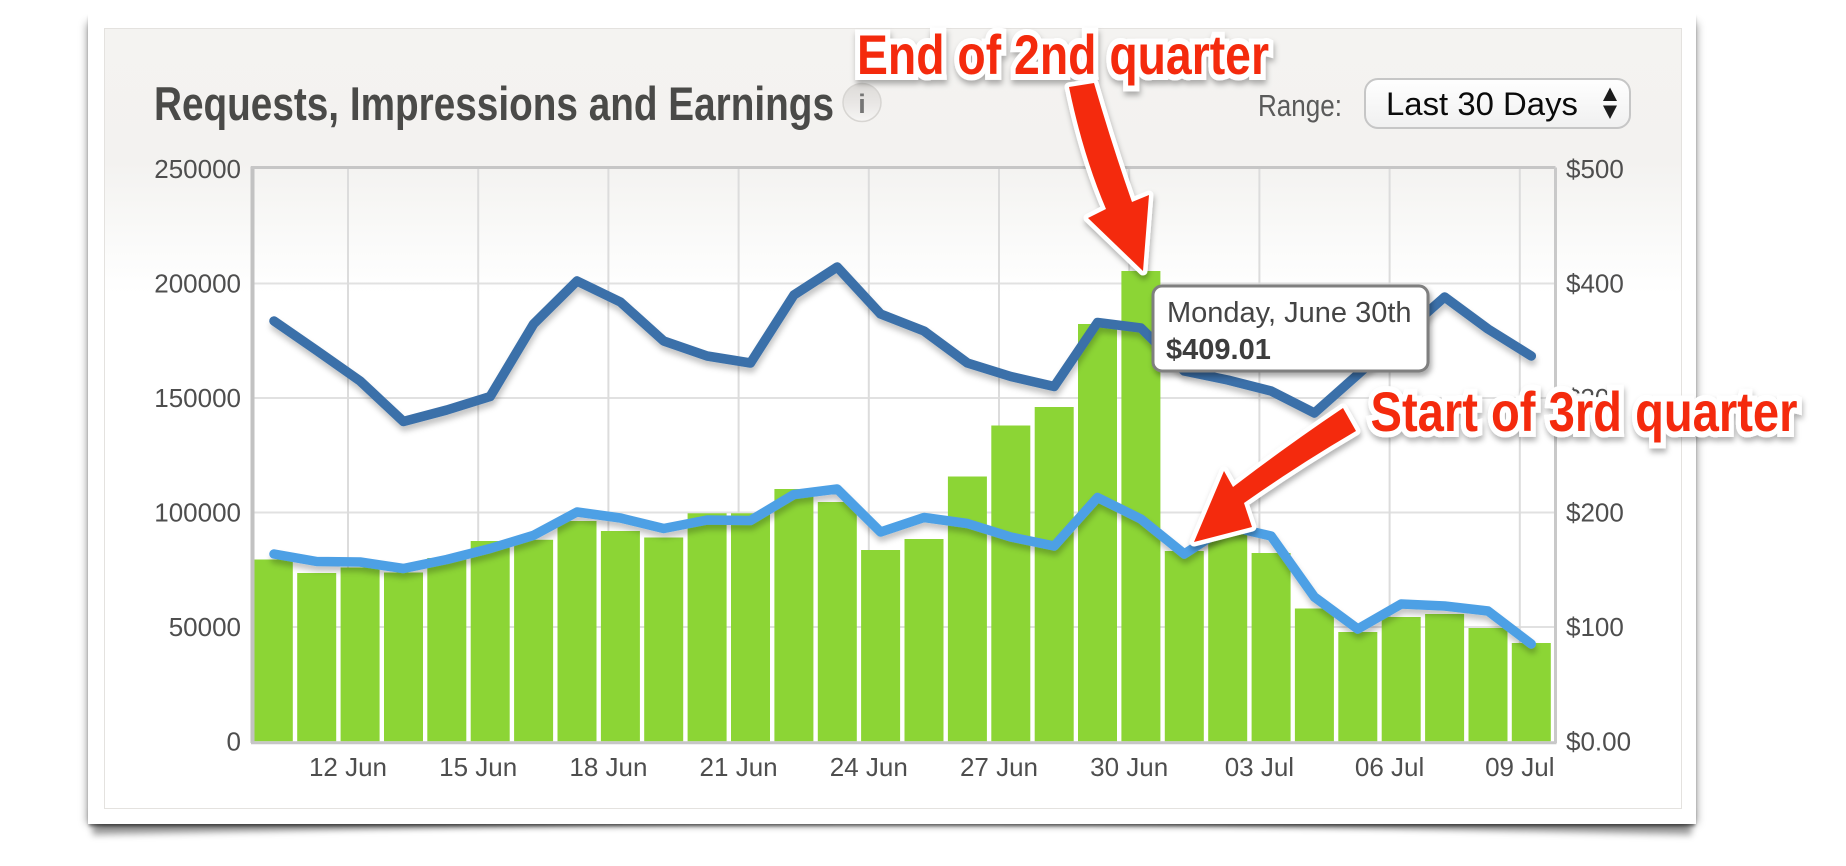 The height and width of the screenshot is (866, 1846). Describe the element at coordinates (1129, 767) in the screenshot. I see `svg-text: 30 Jun` at that location.